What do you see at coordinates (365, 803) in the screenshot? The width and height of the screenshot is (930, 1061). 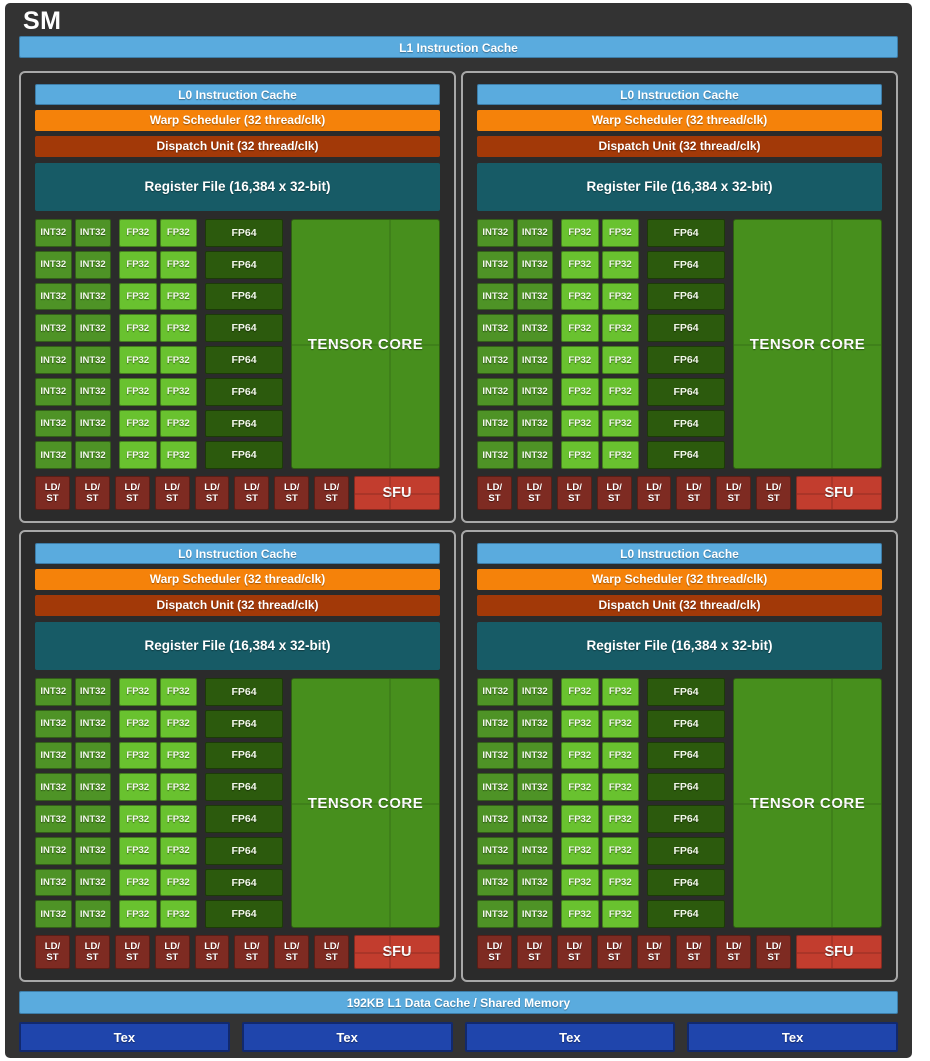 I see `tensor-core: TENSOR CORE` at bounding box center [365, 803].